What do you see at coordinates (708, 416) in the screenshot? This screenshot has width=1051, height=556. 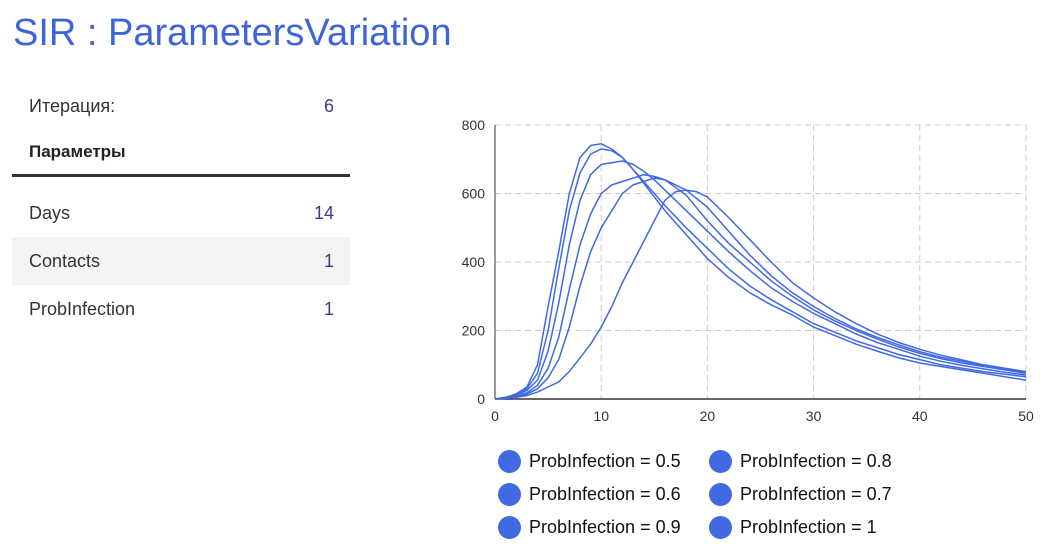 I see `x-tick-label: 20` at bounding box center [708, 416].